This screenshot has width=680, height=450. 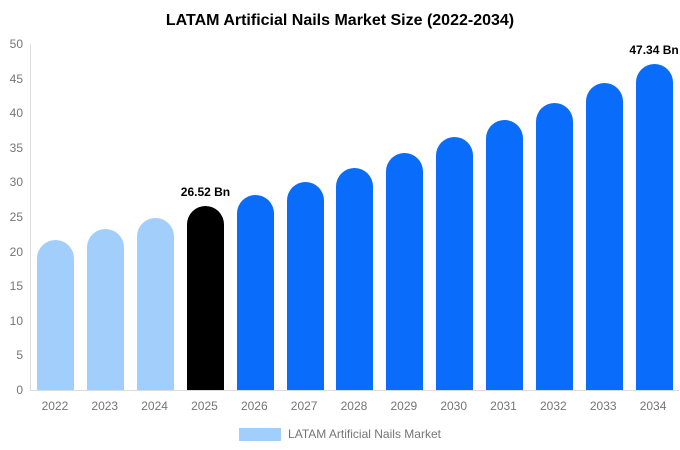 I want to click on bar-2031, so click(x=505, y=255).